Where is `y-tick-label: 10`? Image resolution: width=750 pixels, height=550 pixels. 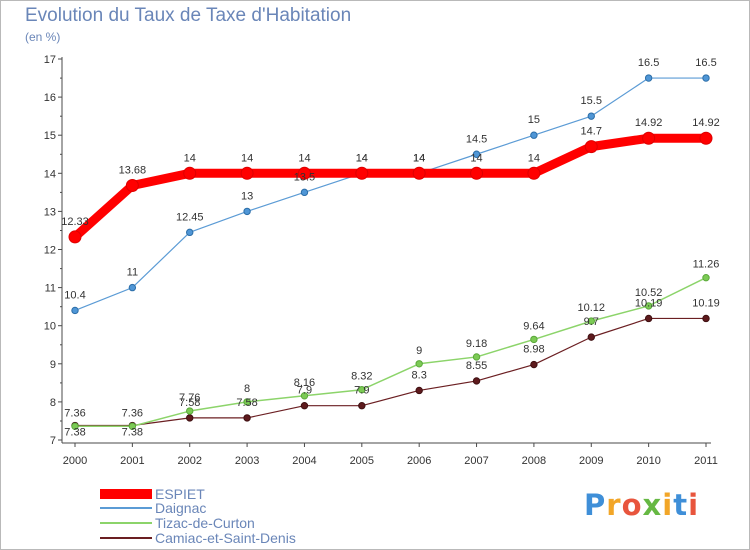 y-tick-label: 10 is located at coordinates (50, 327).